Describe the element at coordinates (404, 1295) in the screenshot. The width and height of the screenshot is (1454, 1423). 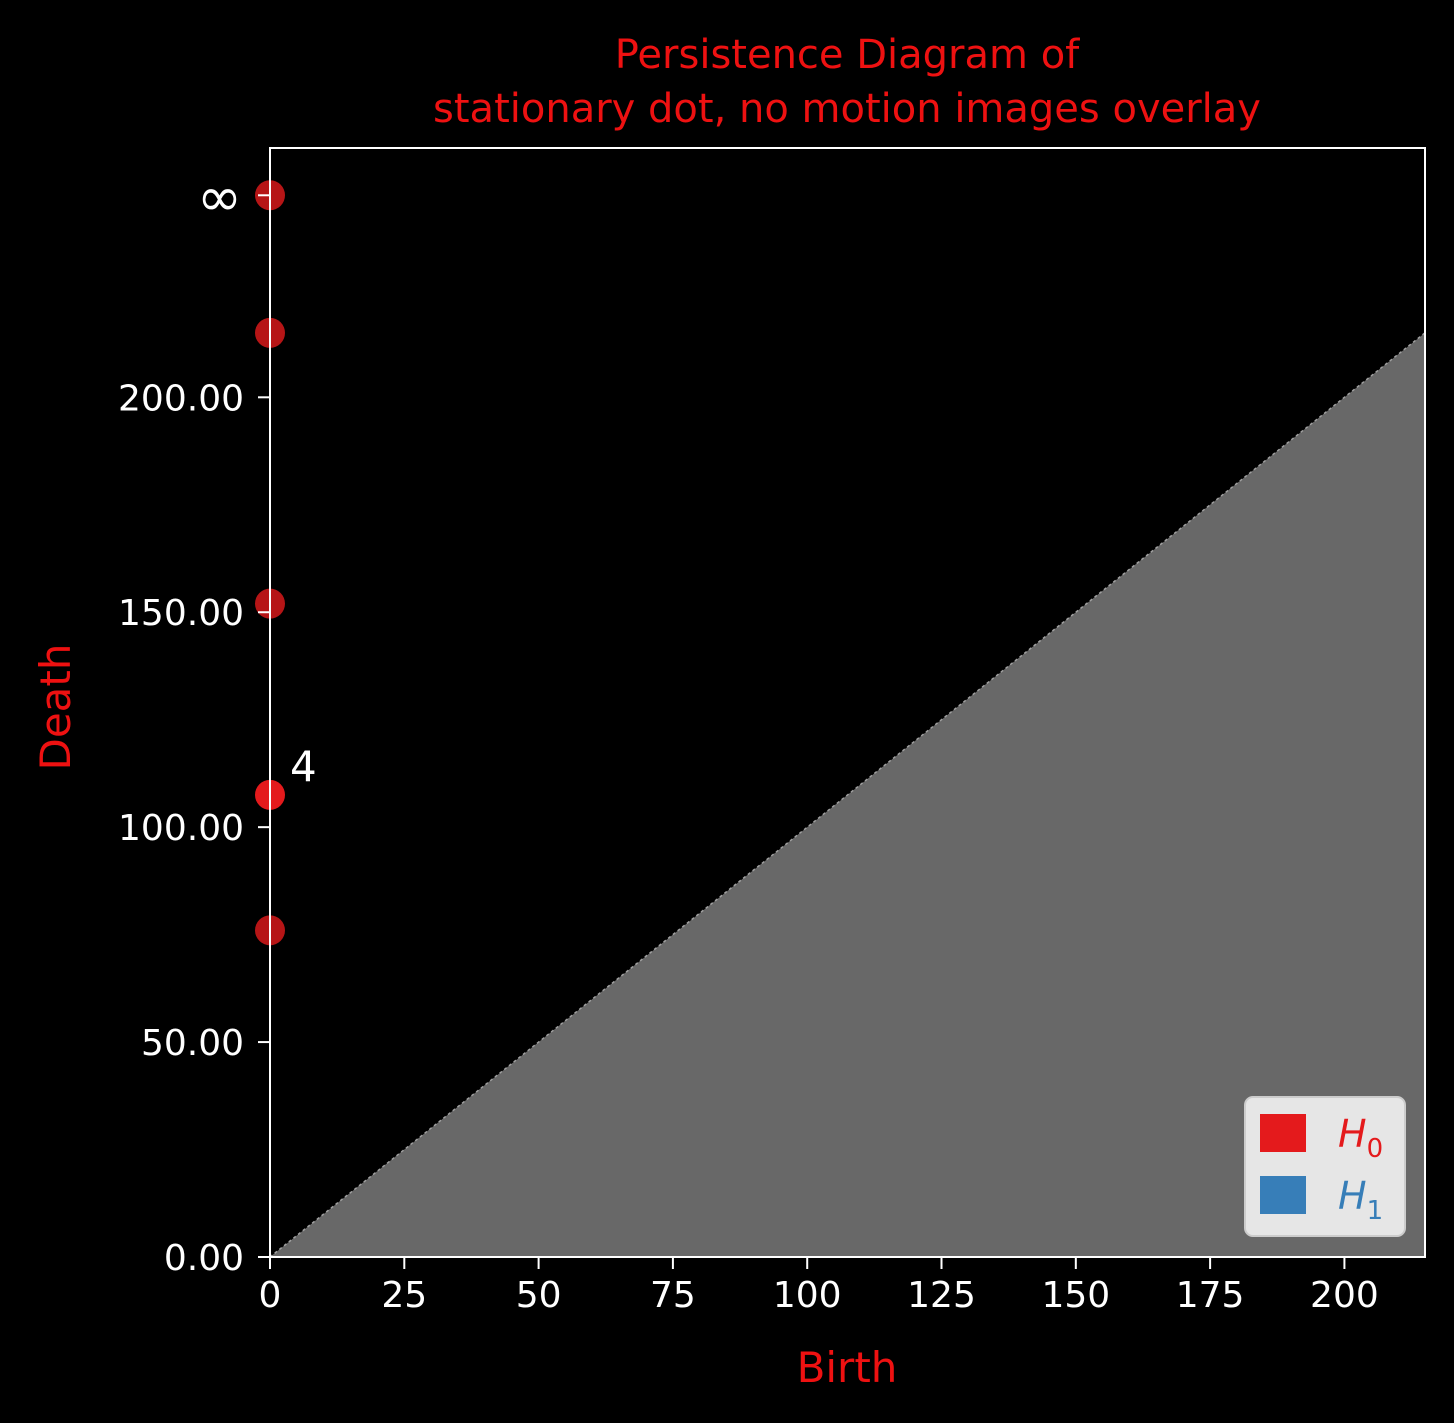
I see `x-tick-label: 25` at that location.